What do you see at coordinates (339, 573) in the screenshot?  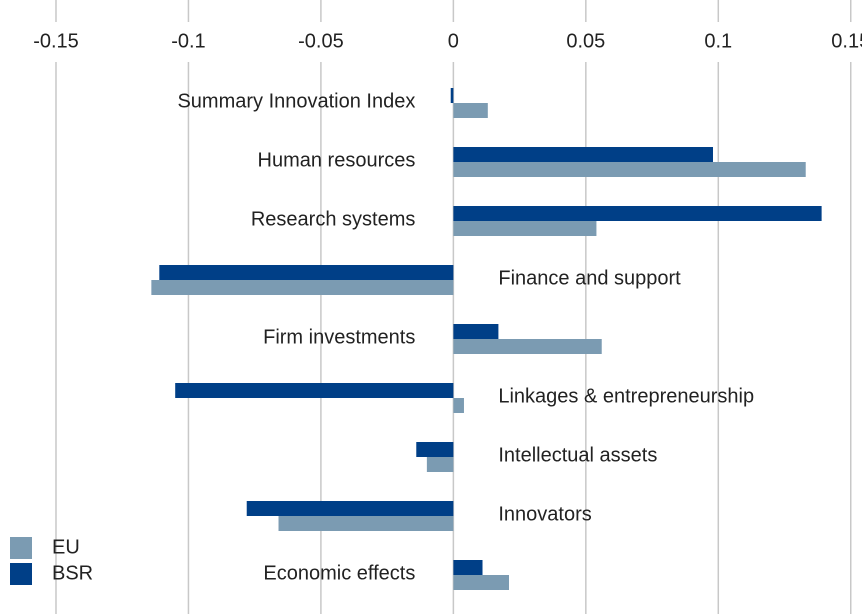 I see `category-label: Economic effects` at bounding box center [339, 573].